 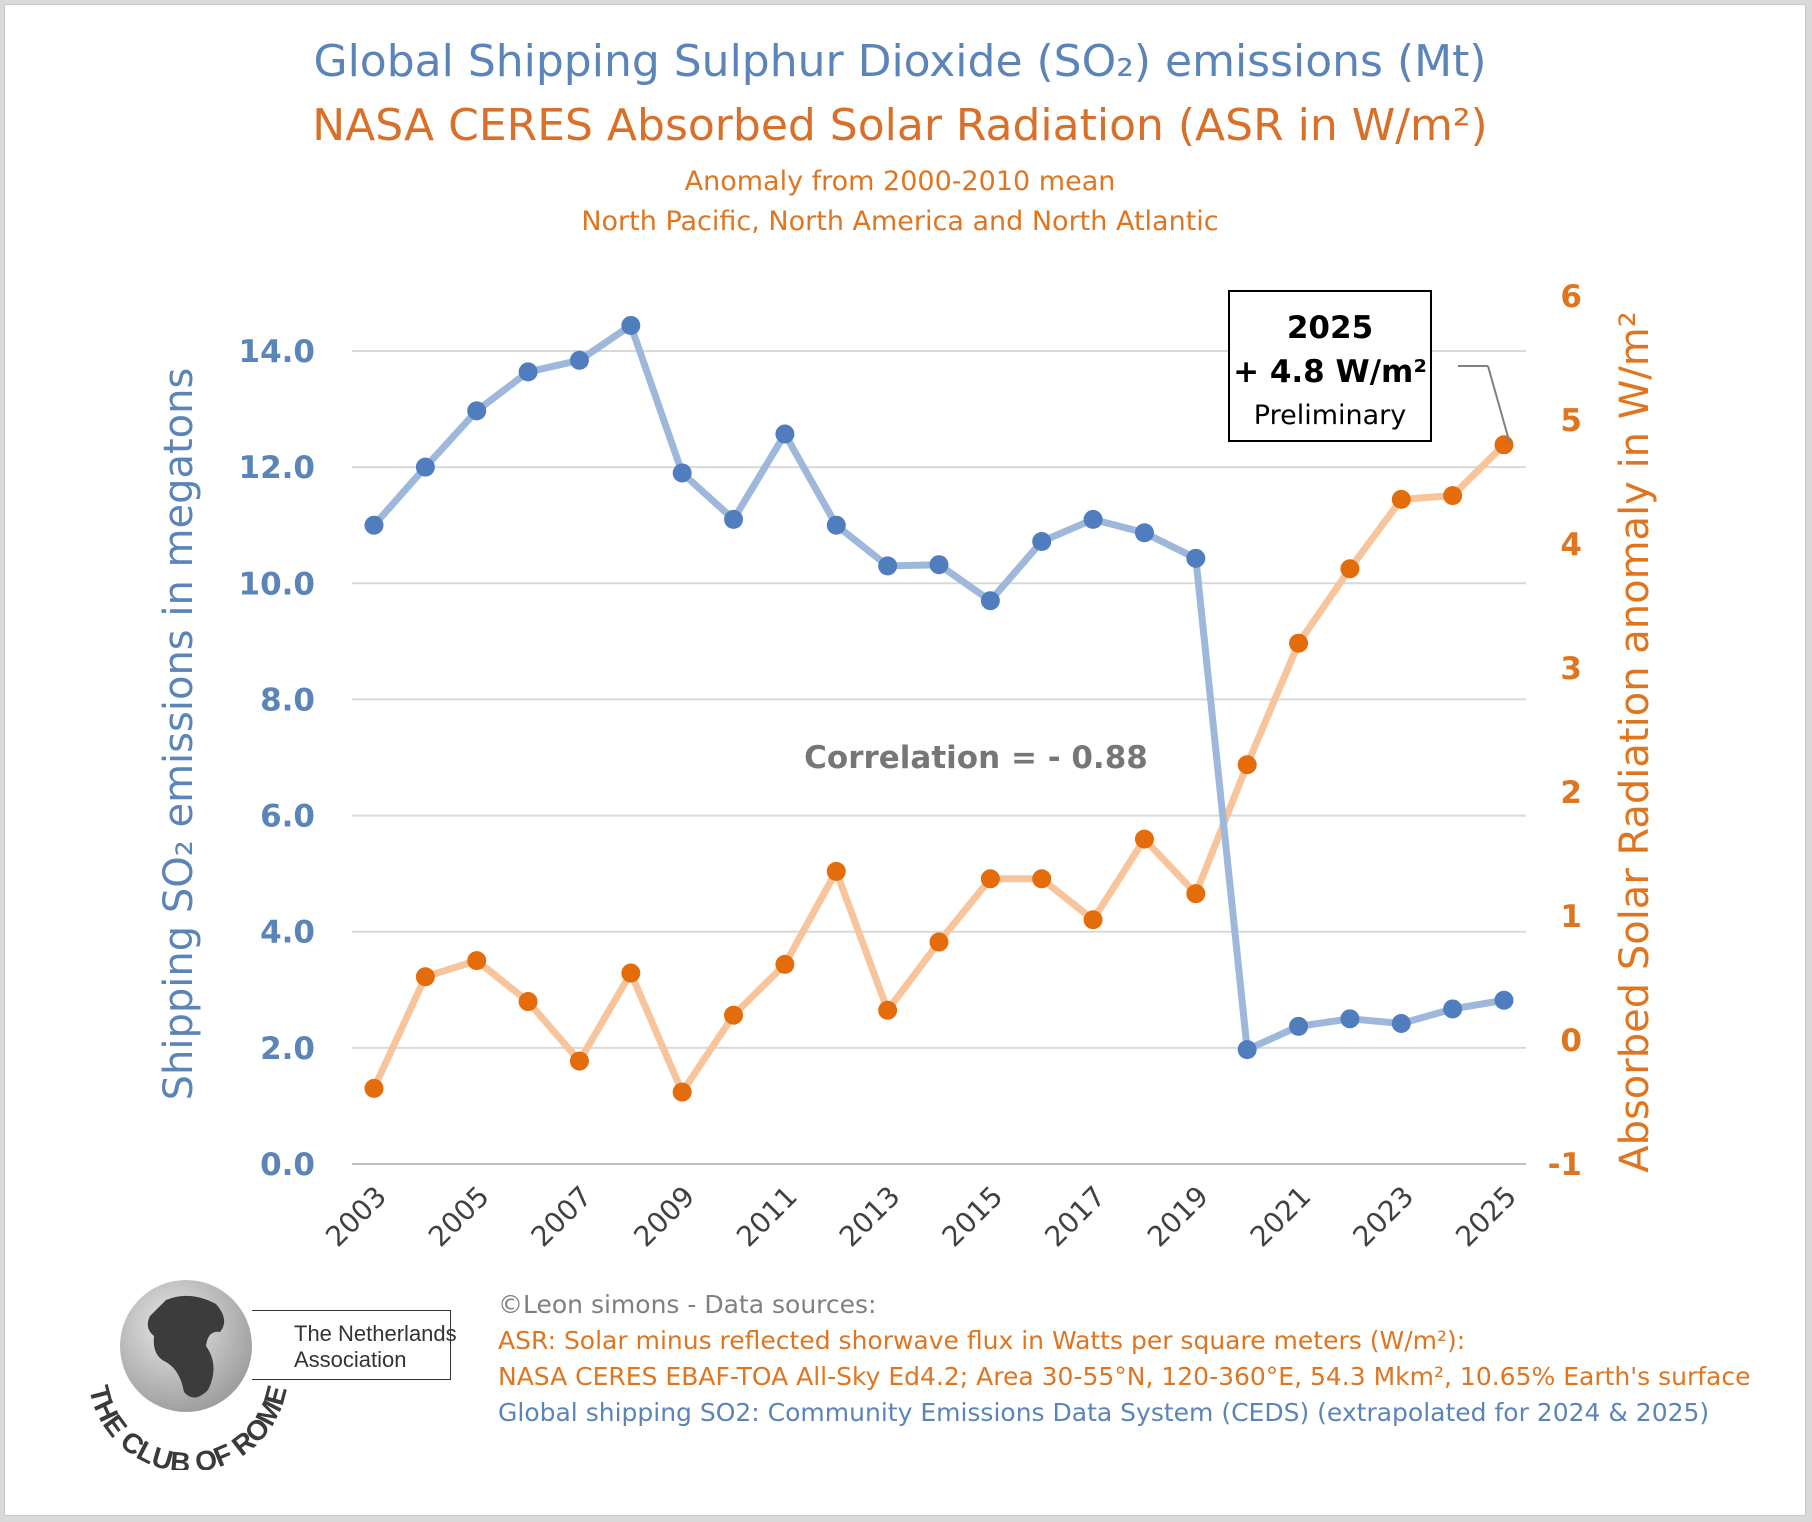 I want to click on correlation-annotation: Correlation = - 0.88, so click(x=976, y=758).